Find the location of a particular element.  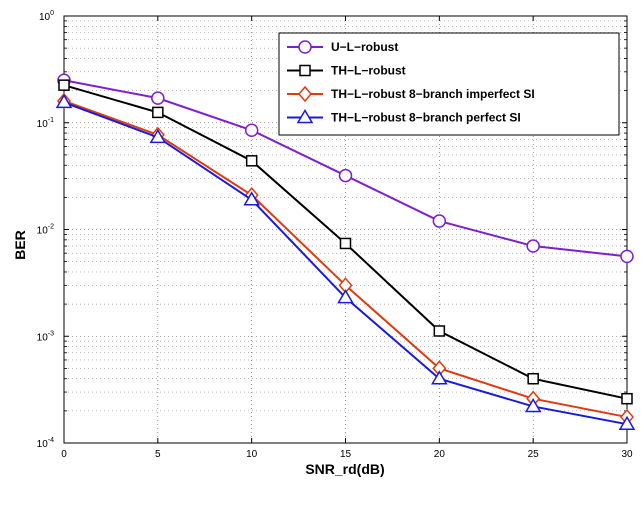

x-tick-label: 10 is located at coordinates (252, 454).